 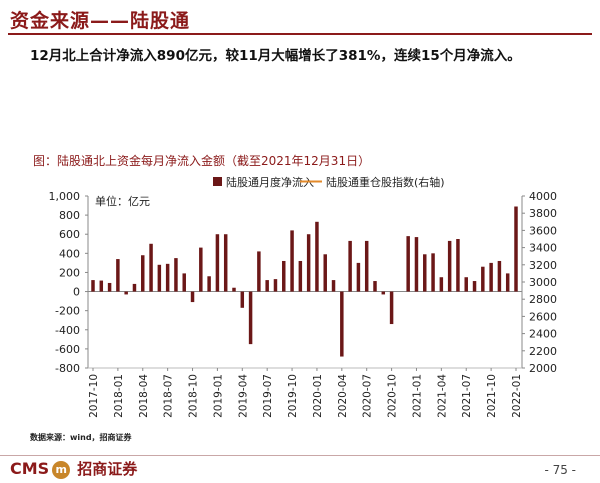 What do you see at coordinates (543, 265) in the screenshot?
I see `y2-tick-label: 3200` at bounding box center [543, 265].